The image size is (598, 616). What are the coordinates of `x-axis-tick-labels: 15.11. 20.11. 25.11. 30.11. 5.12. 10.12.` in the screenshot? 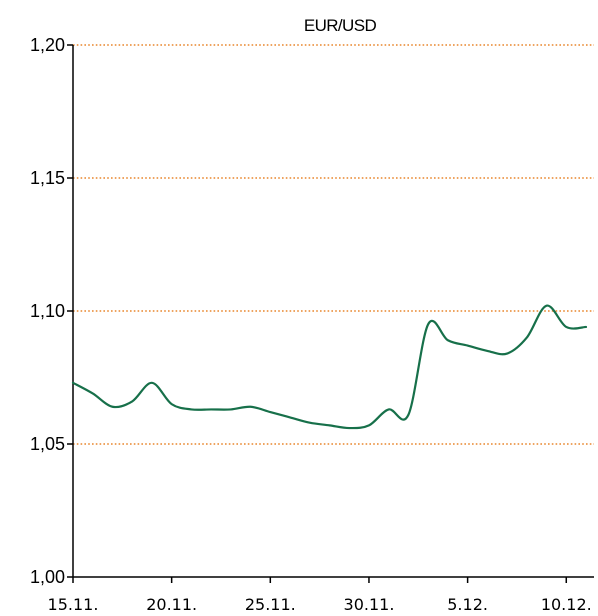 It's located at (320, 604).